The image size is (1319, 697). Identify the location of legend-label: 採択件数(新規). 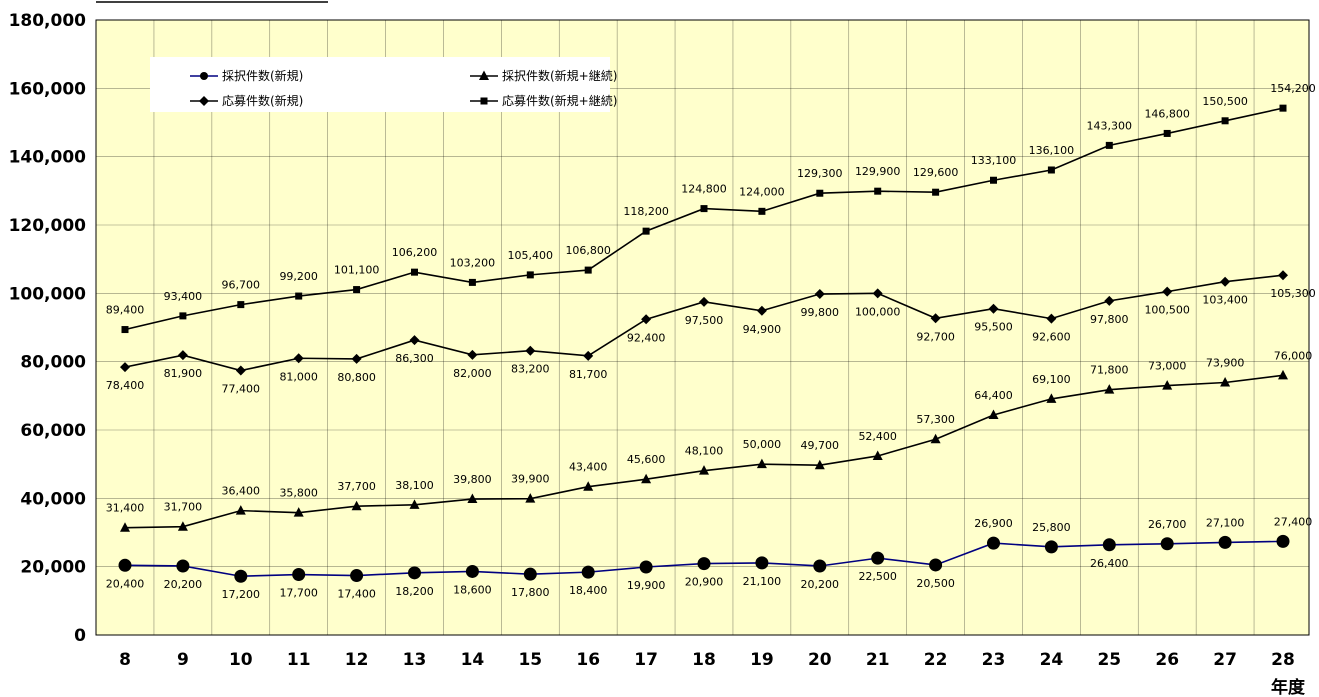
(262, 75).